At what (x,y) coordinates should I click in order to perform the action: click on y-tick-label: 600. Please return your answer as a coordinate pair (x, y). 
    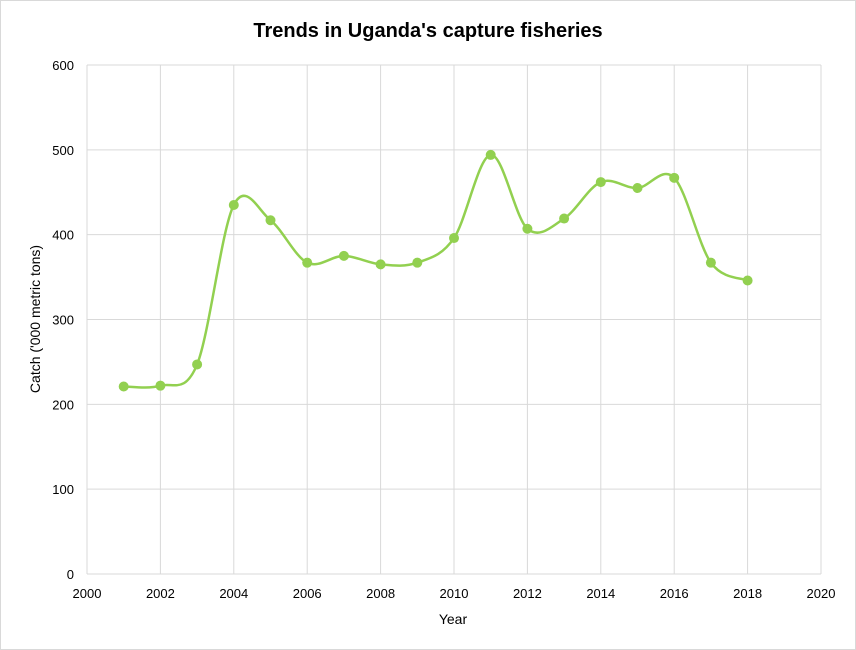
    Looking at the image, I should click on (63, 65).